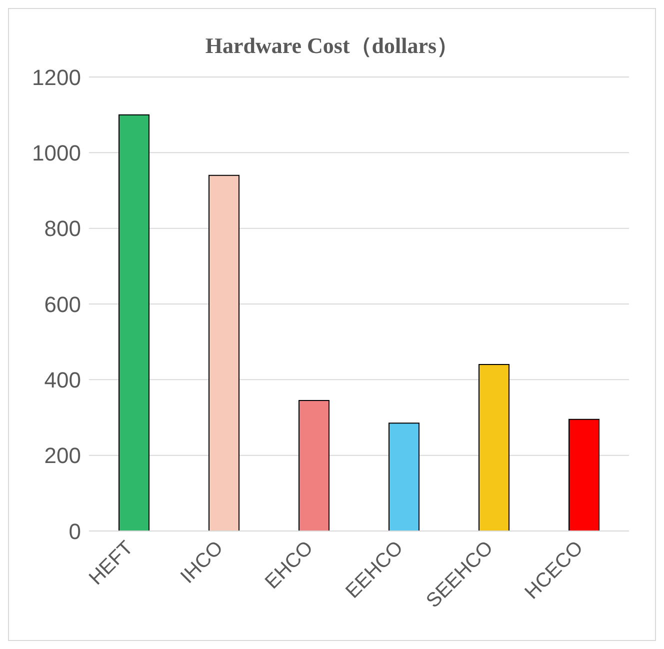 The height and width of the screenshot is (649, 664). Describe the element at coordinates (62, 379) in the screenshot. I see `y-tick-label: 400` at that location.